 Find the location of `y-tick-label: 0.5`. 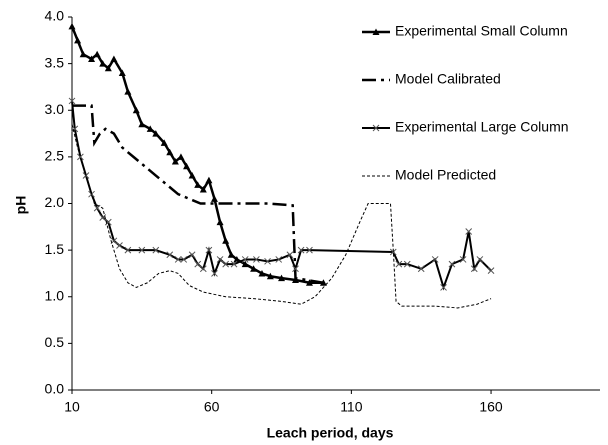

y-tick-label: 0.5 is located at coordinates (55, 342).